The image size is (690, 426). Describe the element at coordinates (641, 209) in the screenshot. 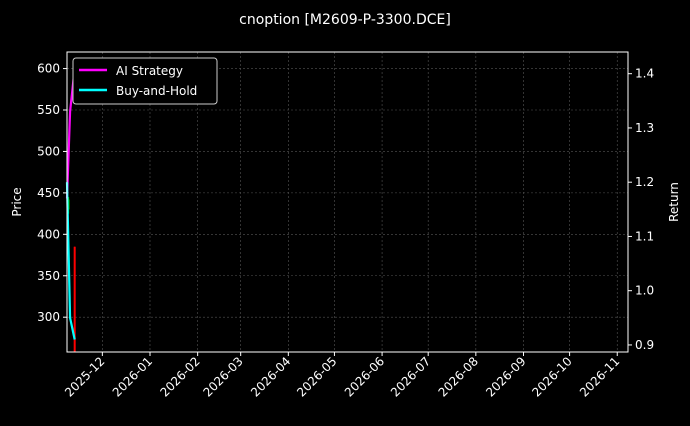

I see `y-axis-right: 0.9 1.0 1.1 1.2 1.3 1.4` at that location.